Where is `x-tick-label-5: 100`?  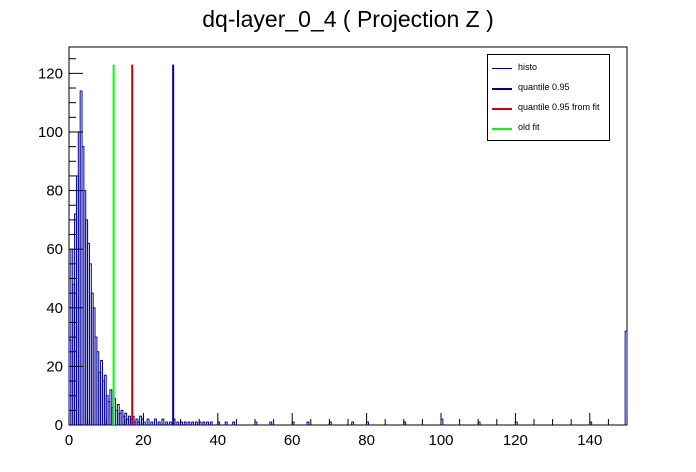 x-tick-label-5: 100 is located at coordinates (440, 440).